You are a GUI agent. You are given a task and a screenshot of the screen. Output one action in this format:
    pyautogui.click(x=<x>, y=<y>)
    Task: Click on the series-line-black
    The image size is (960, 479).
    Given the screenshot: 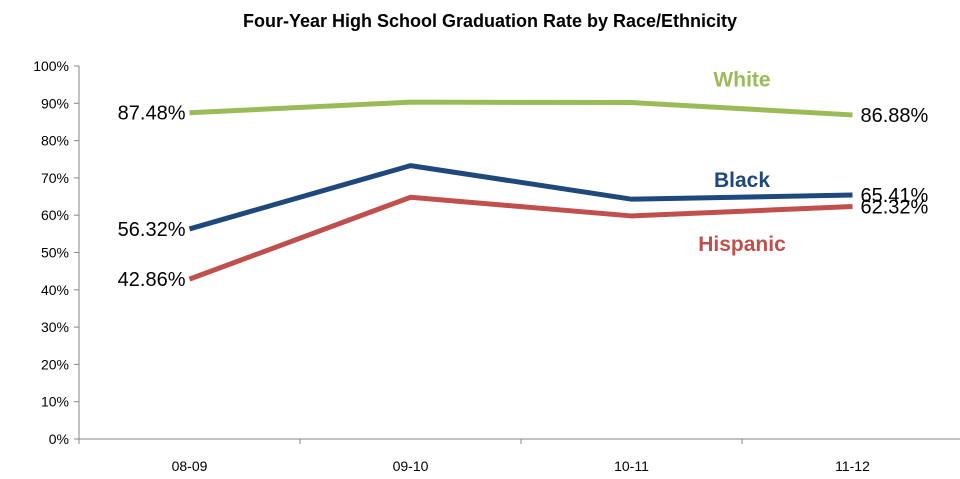 What is the action you would take?
    pyautogui.click(x=520, y=197)
    